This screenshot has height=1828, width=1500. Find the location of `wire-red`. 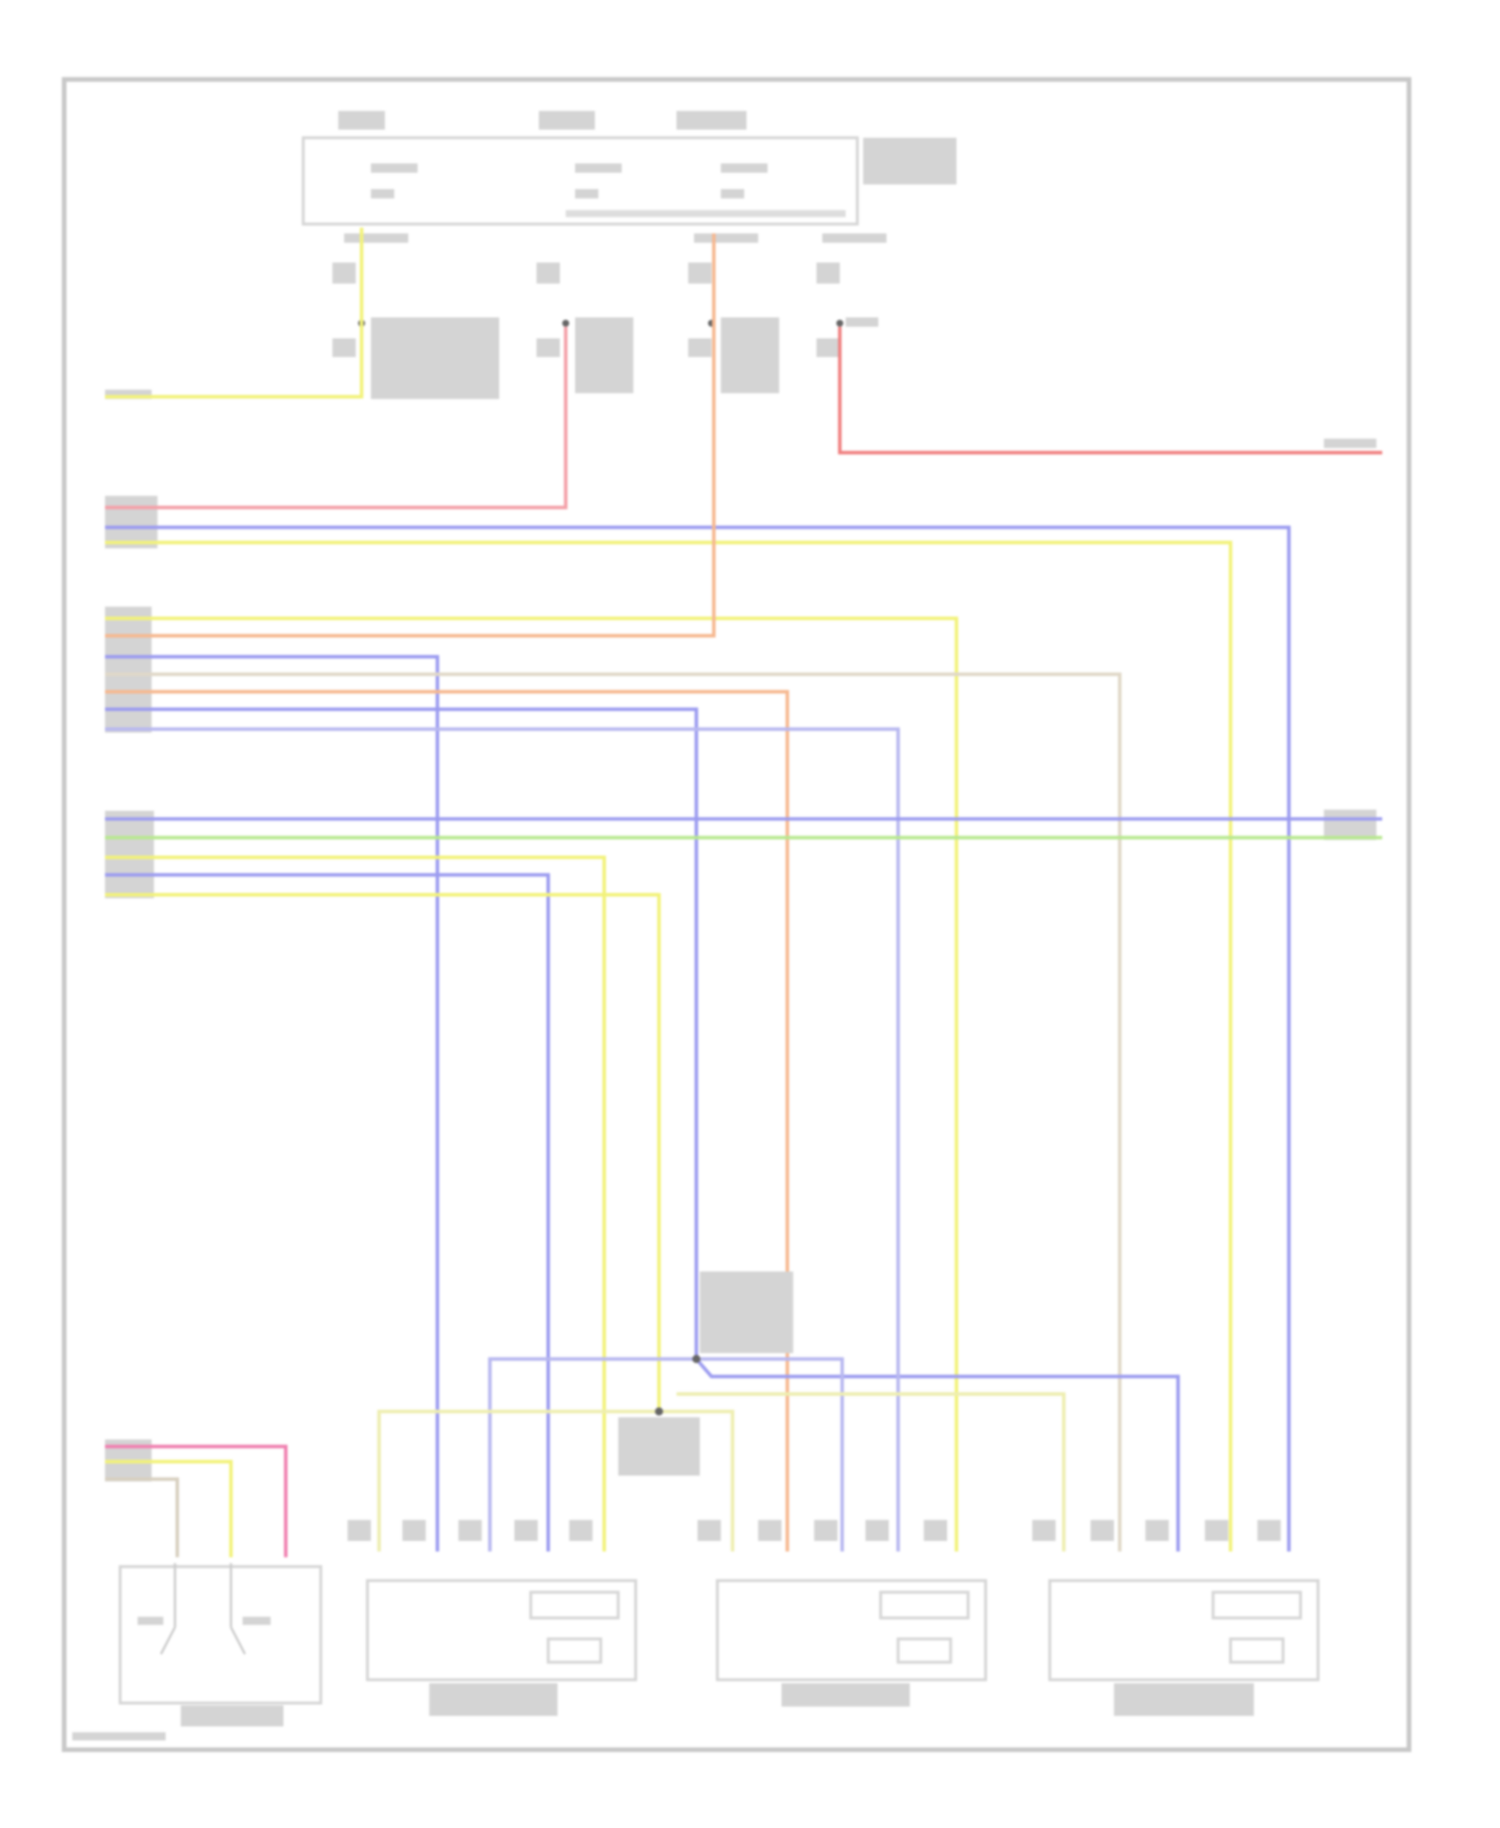

wire-red is located at coordinates (1110, 390).